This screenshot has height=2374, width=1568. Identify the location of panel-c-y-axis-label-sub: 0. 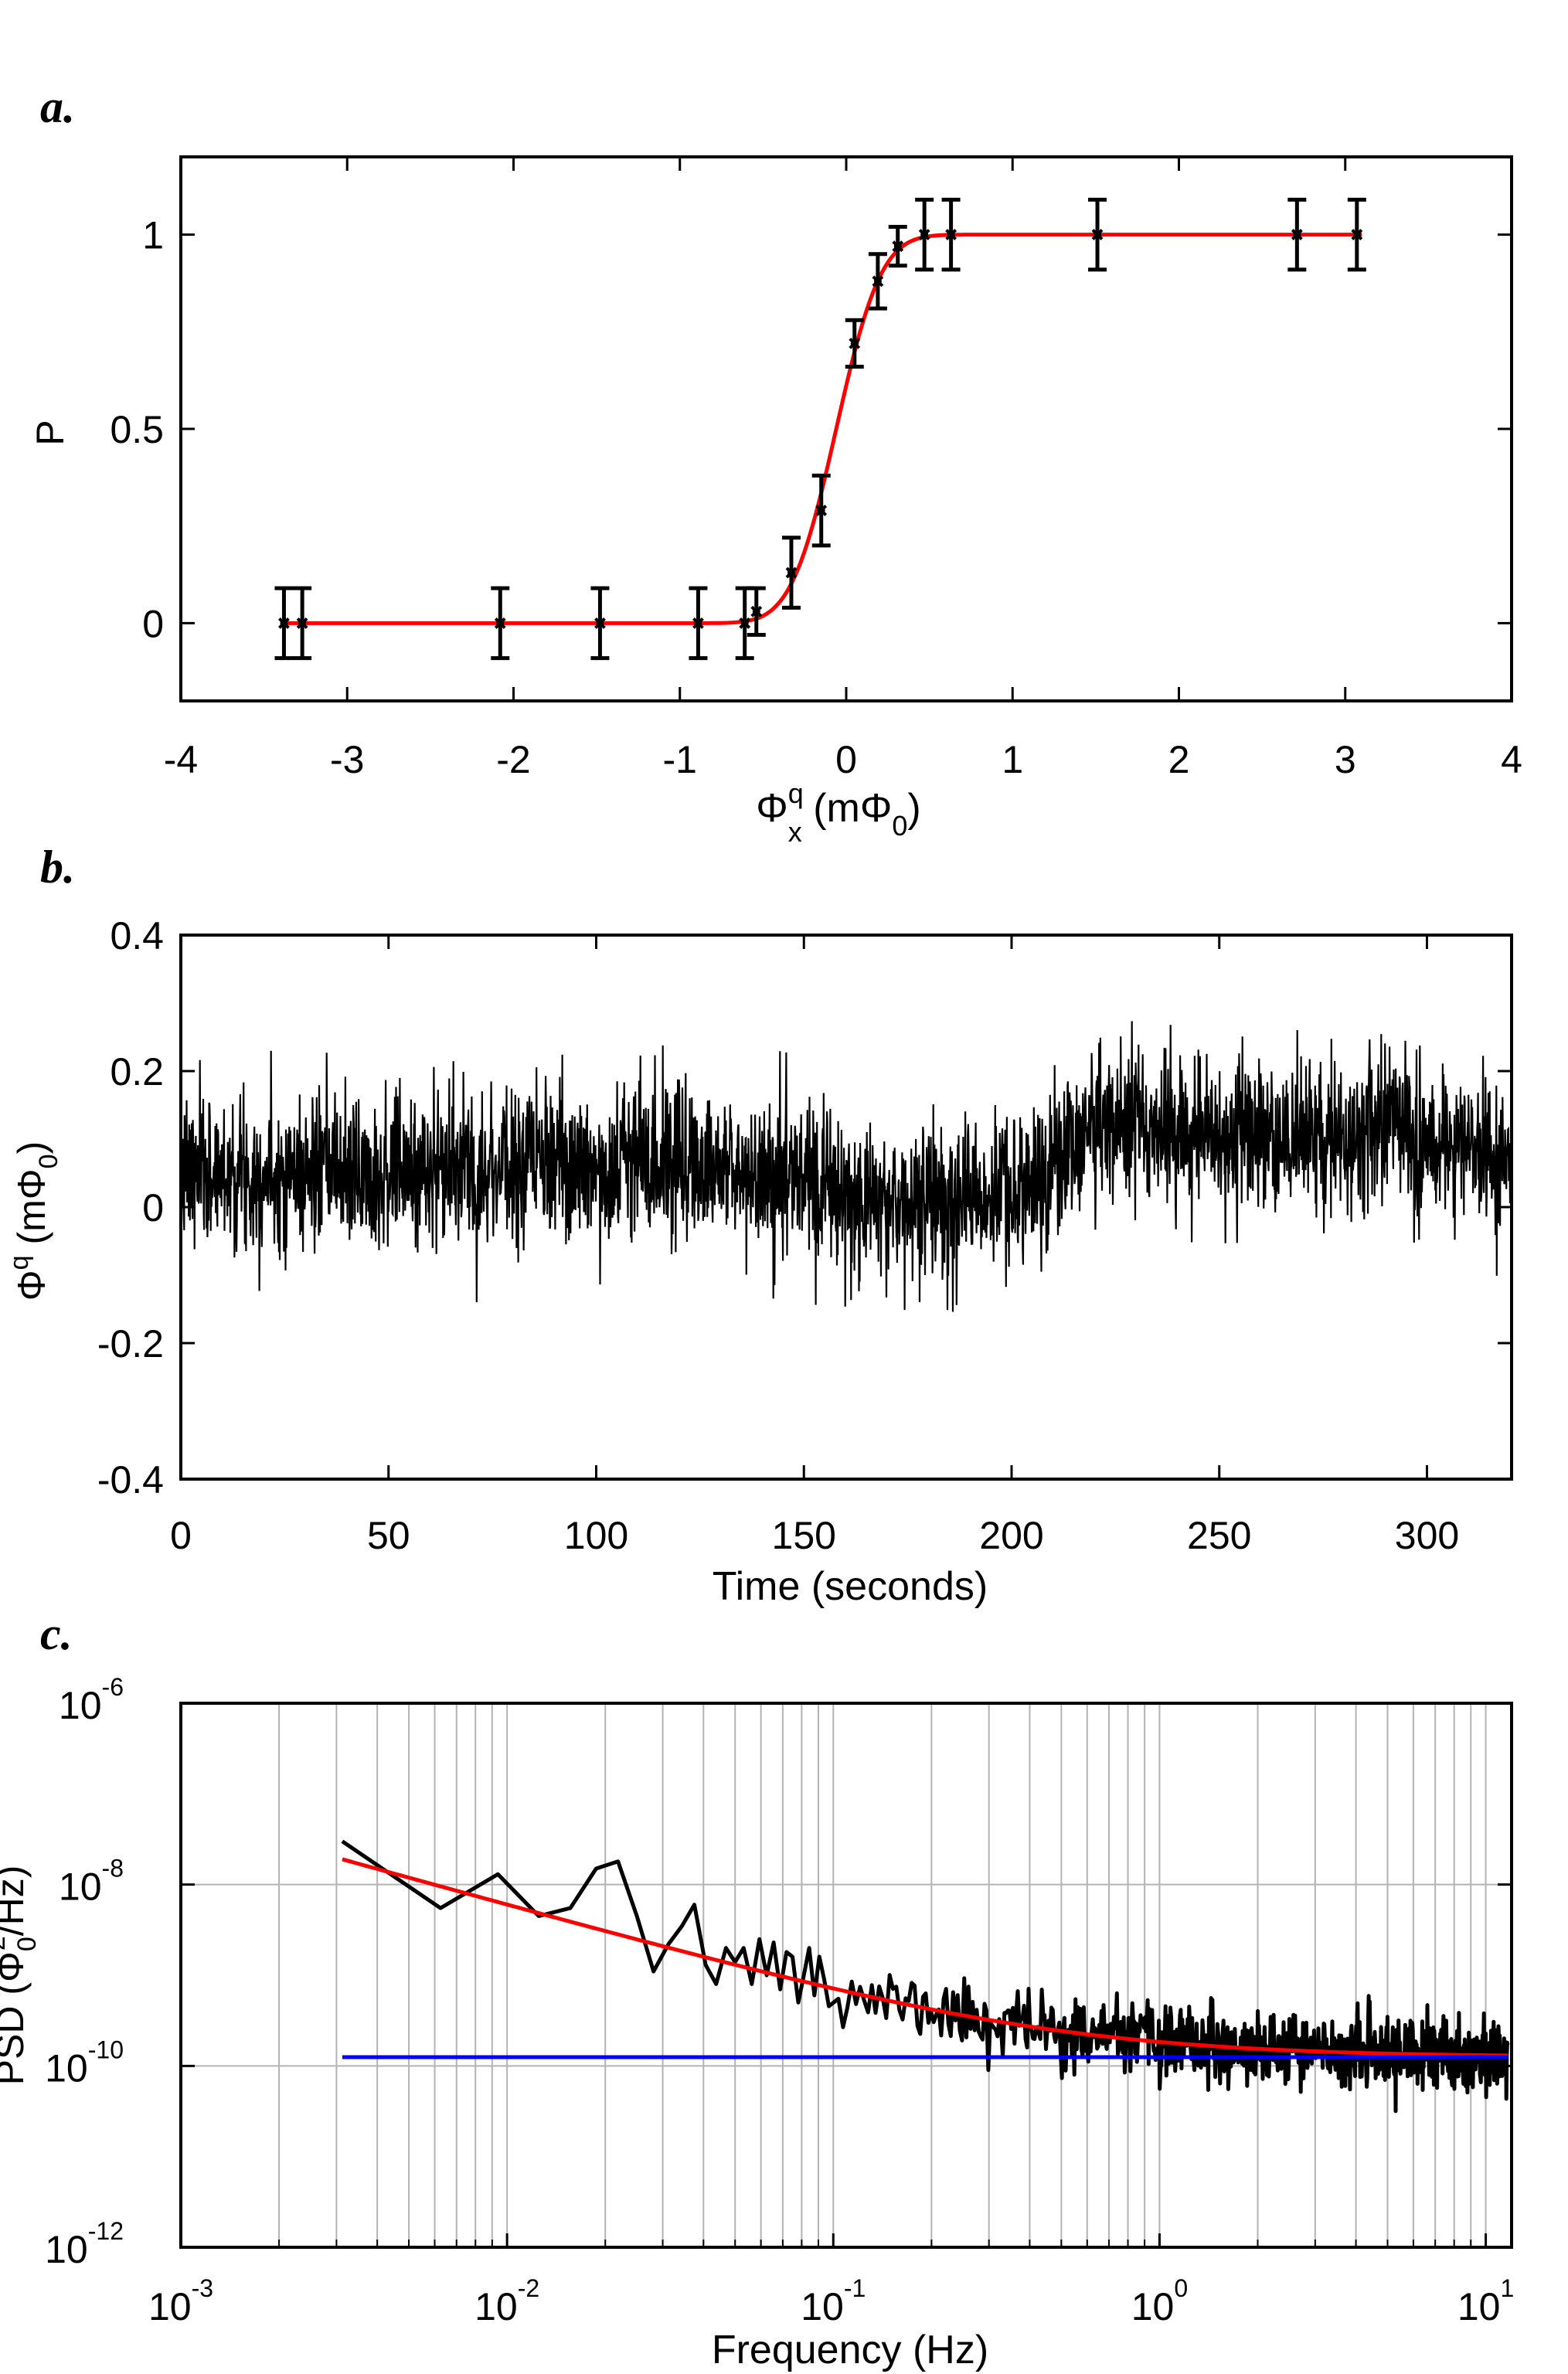
(27, 1944).